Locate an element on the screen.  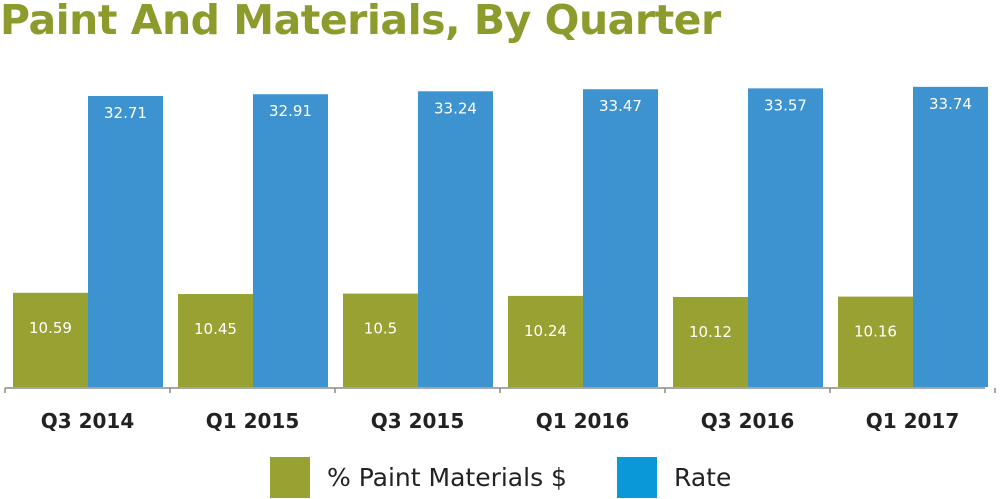
data-label: 32.91 is located at coordinates (290, 111).